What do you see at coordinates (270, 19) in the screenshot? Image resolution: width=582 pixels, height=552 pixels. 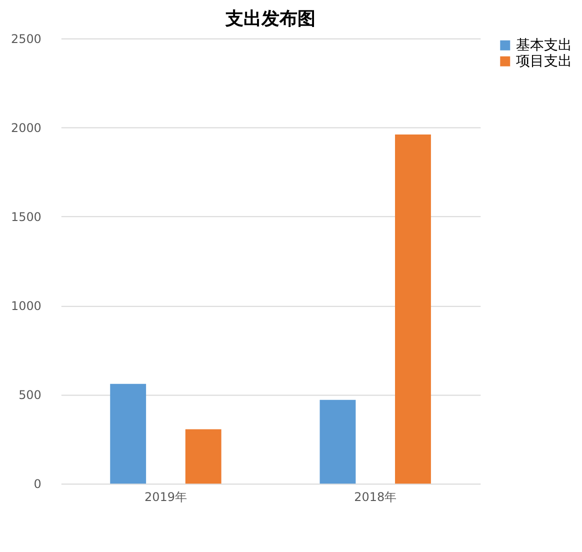 I see `chart-title: 支出发布图` at bounding box center [270, 19].